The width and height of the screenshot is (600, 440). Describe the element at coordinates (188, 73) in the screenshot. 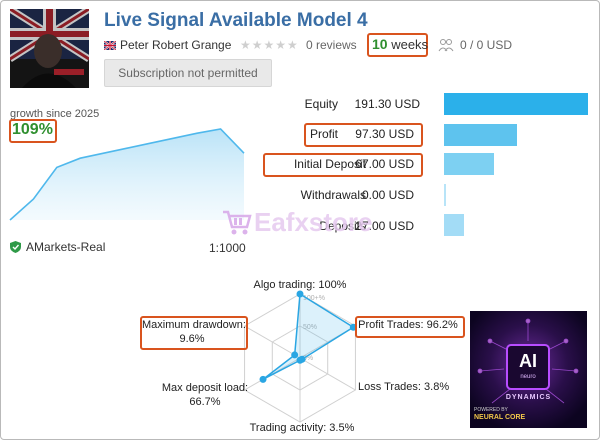

I see `subscribe-button: Subscription not permitted` at that location.